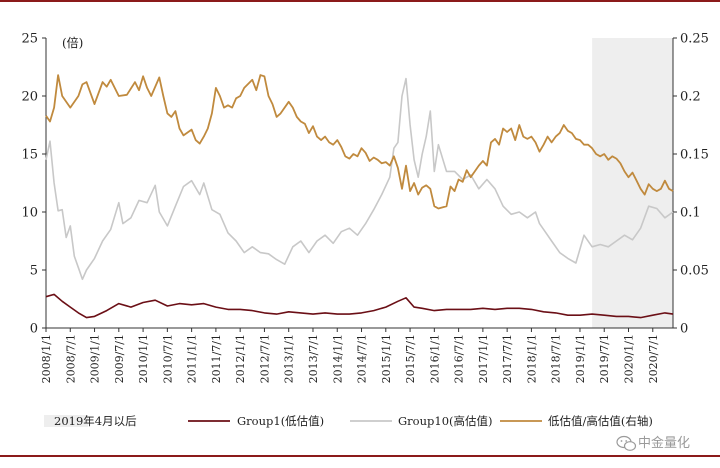 The image size is (720, 468). I want to click on left-tick-label: 25, so click(29, 39).